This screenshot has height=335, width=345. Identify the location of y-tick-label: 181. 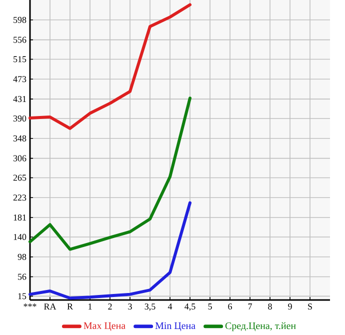
(20, 217).